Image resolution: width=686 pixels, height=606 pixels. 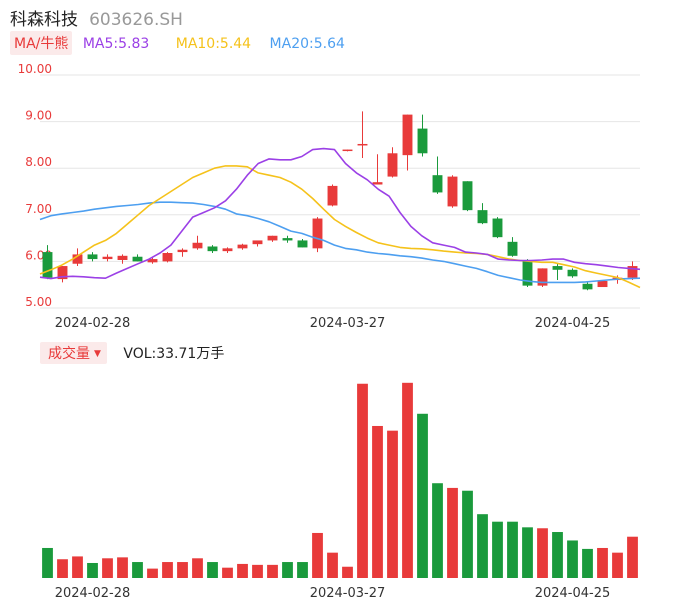 I want to click on ma-legend: MA/牛熊 MA5:5.83 MA10:5.44 MA20:5.64, so click(x=177, y=43).